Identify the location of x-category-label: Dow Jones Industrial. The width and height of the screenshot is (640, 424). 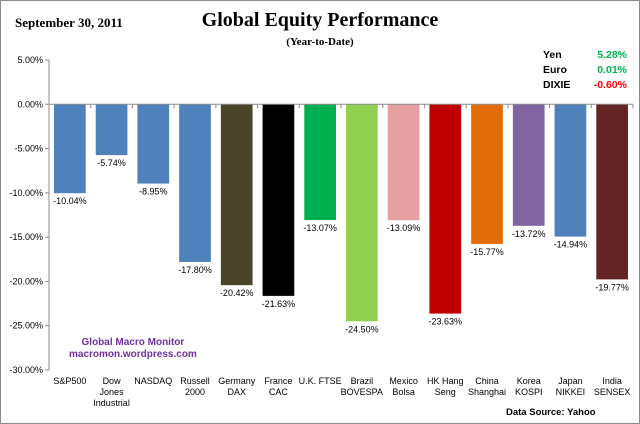
(111, 392).